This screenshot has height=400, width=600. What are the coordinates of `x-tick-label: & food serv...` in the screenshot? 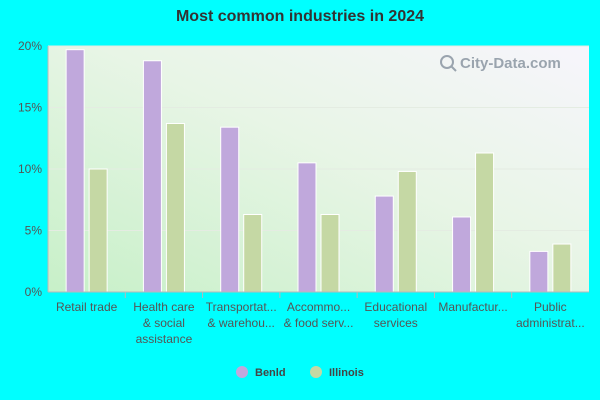 It's located at (319, 323).